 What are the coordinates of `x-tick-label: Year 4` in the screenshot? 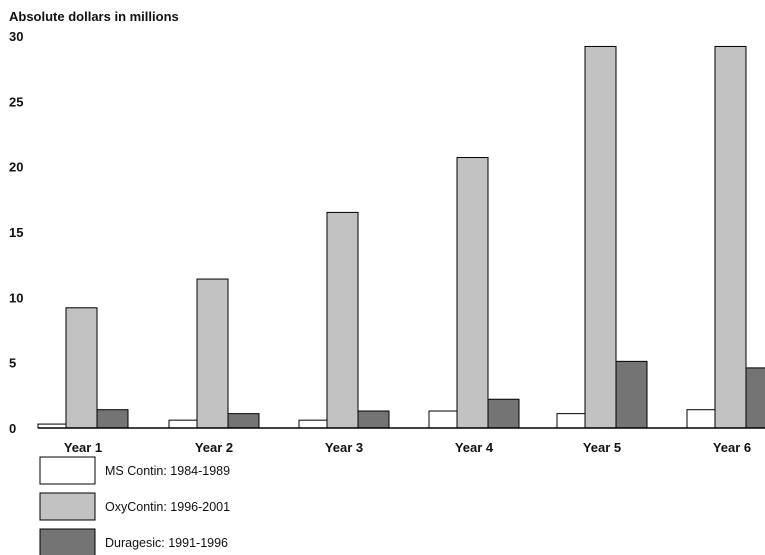 It's located at (474, 447).